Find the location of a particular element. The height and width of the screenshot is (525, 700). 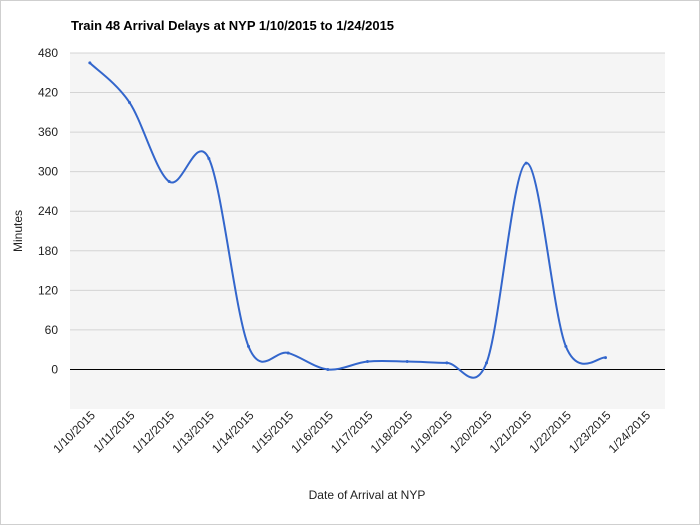

x-tick-label: 1/16/2015 is located at coordinates (312, 432).